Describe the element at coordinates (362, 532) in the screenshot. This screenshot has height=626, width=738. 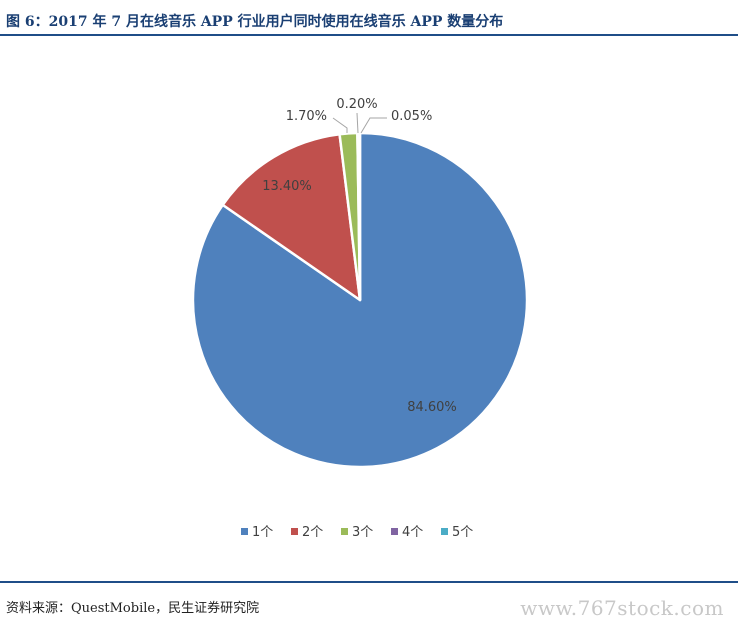
I see `legend-label-3: 3个` at that location.